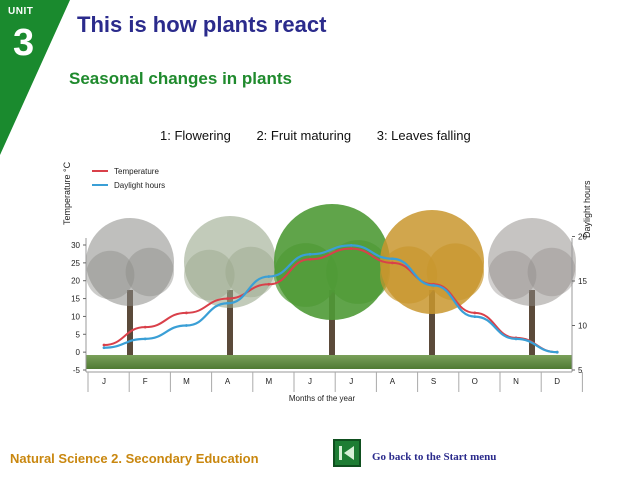  I want to click on unit-label: UNIT, so click(21, 11).